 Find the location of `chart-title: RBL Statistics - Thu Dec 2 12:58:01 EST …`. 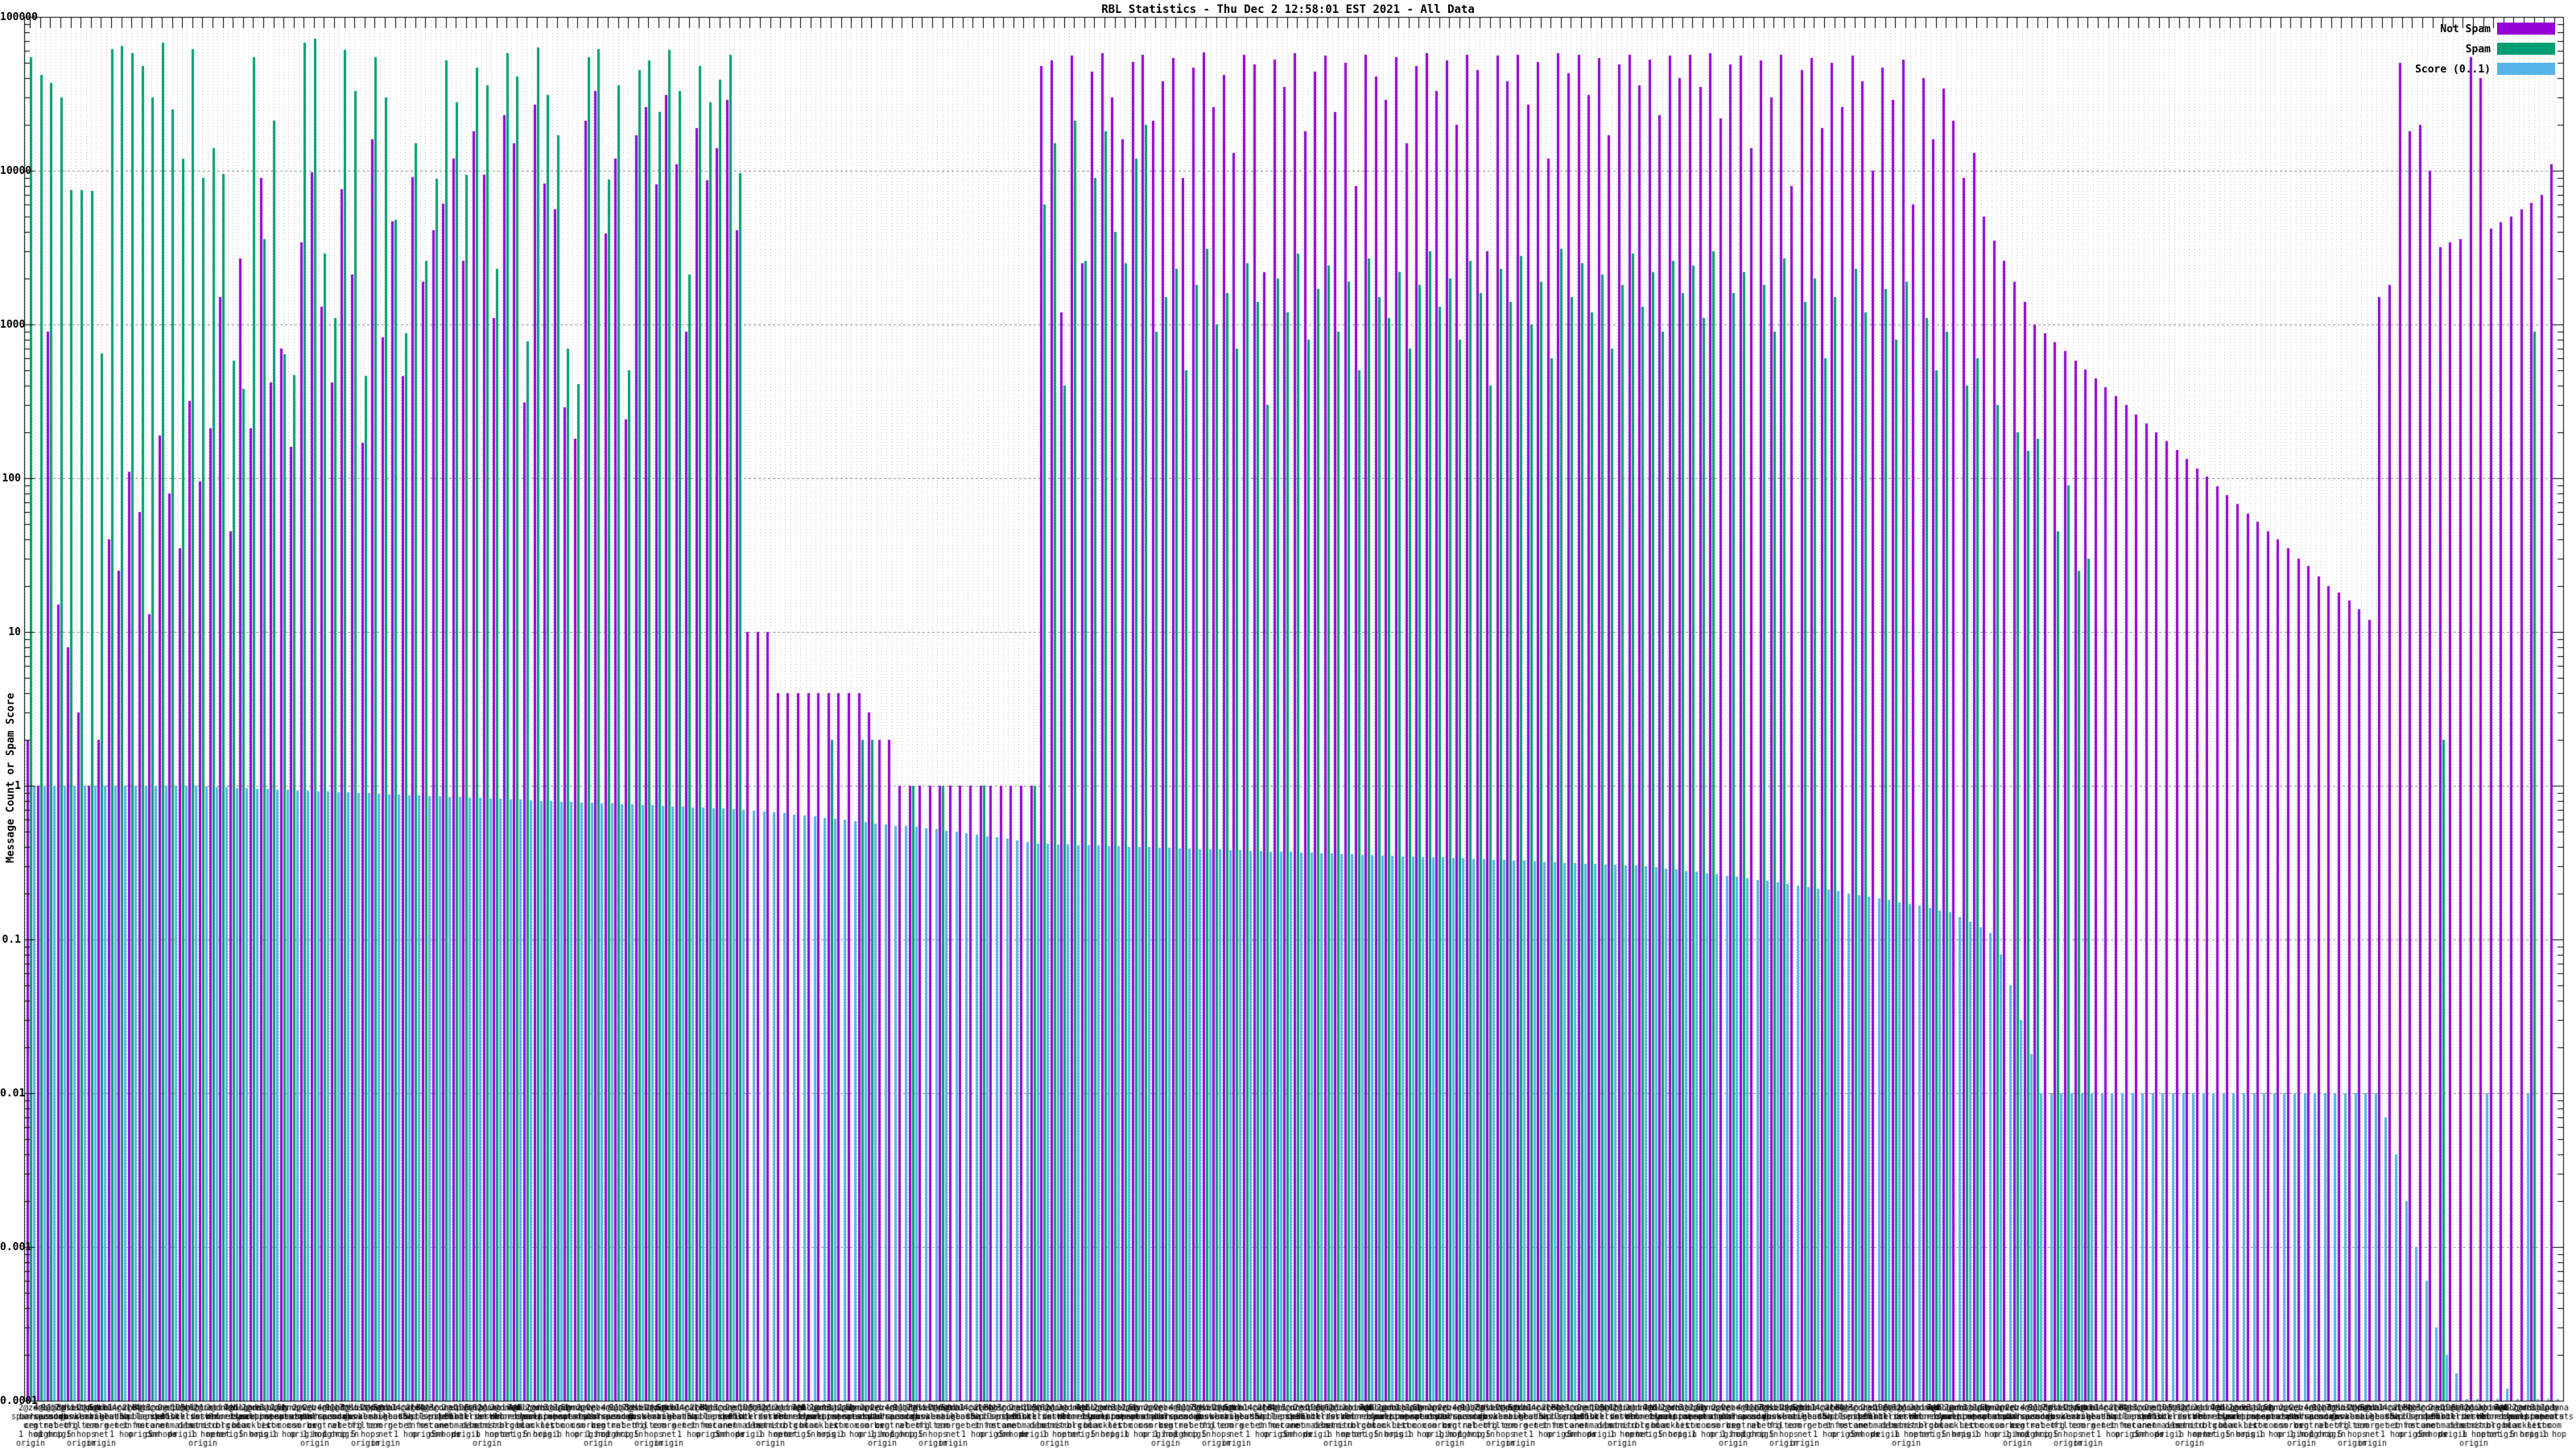

chart-title: RBL Statistics - Thu Dec 2 12:58:01 EST … is located at coordinates (1288, 9).